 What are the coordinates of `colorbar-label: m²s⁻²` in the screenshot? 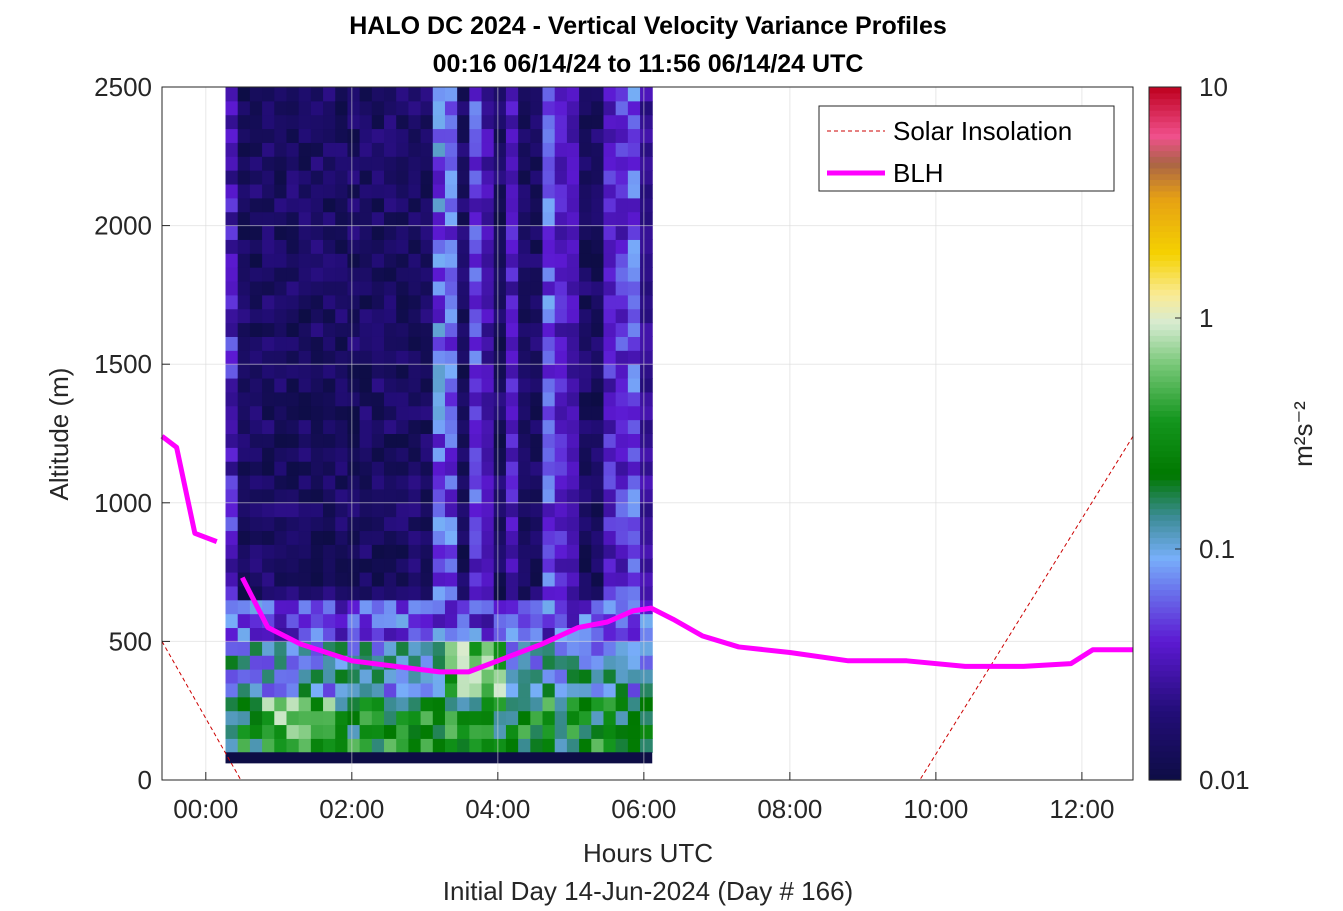 It's located at (1303, 434).